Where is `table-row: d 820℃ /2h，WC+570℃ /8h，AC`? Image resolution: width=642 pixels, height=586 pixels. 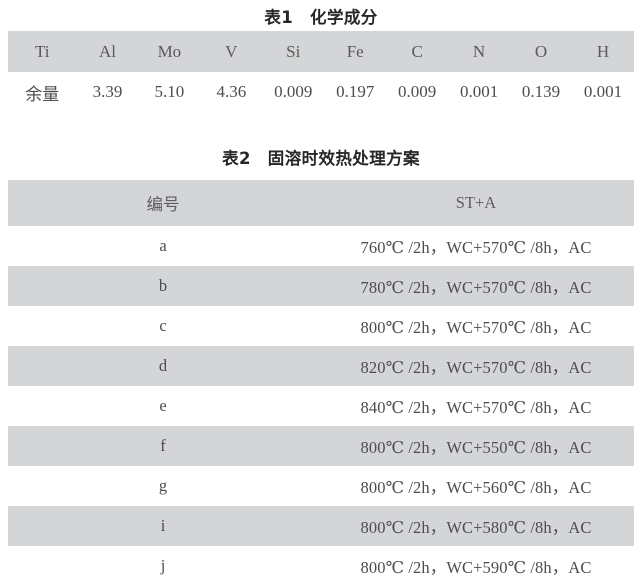
table-row: d 820℃ /2h，WC+570℃ /8h，AC is located at coordinates (321, 366).